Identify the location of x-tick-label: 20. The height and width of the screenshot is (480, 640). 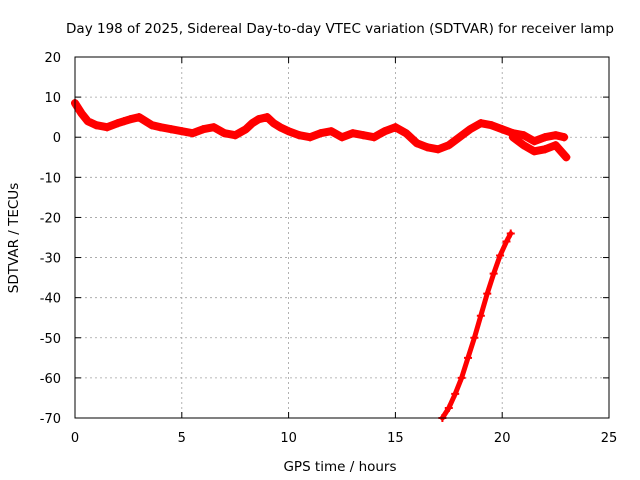
(502, 438).